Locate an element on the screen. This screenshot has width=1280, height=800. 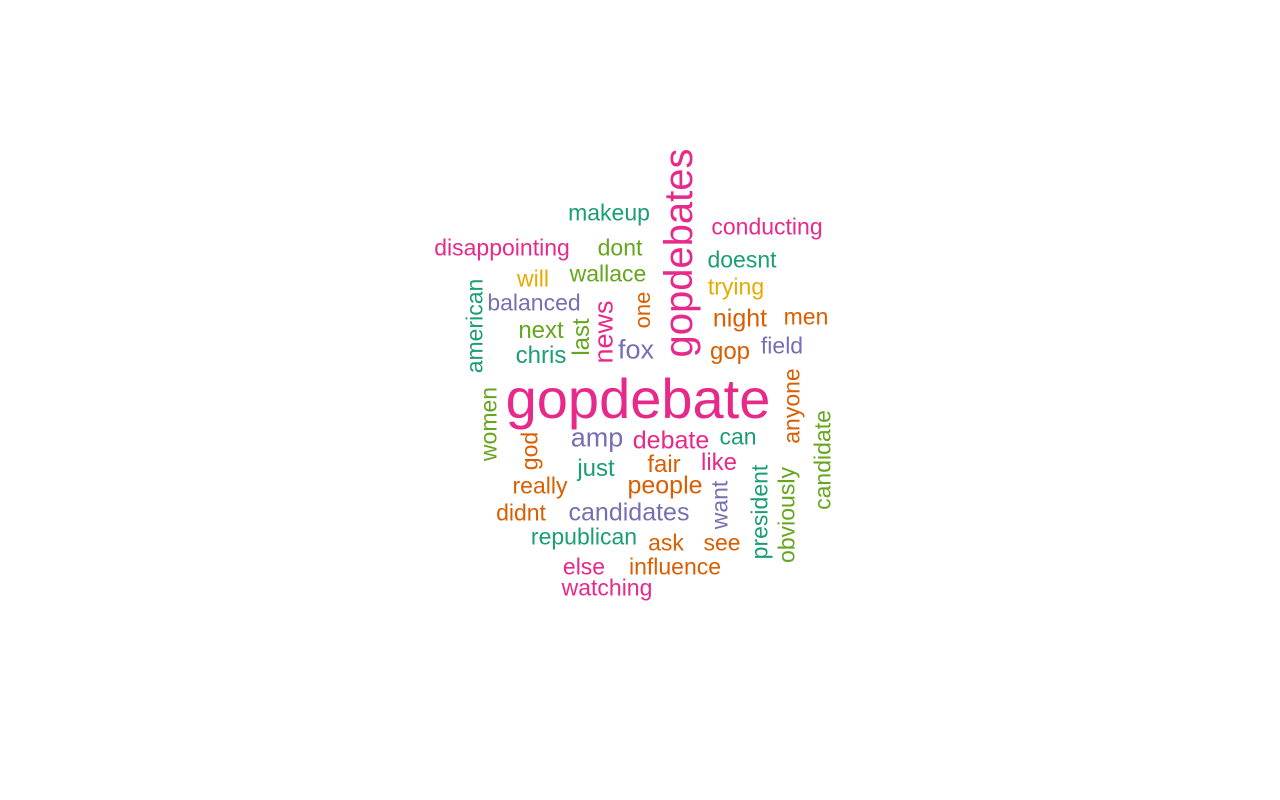
word-republican: republican is located at coordinates (584, 536).